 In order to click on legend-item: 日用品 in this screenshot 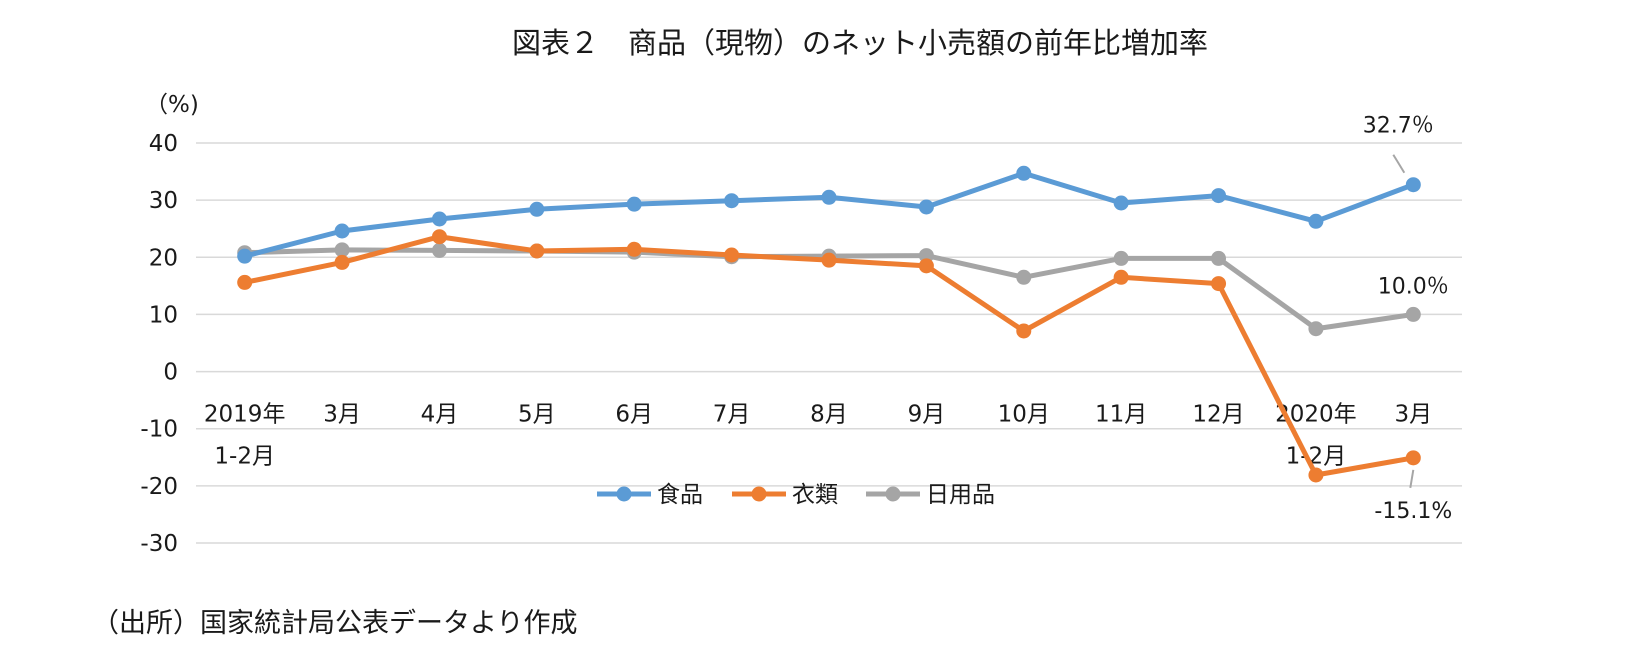, I will do `click(930, 495)`.